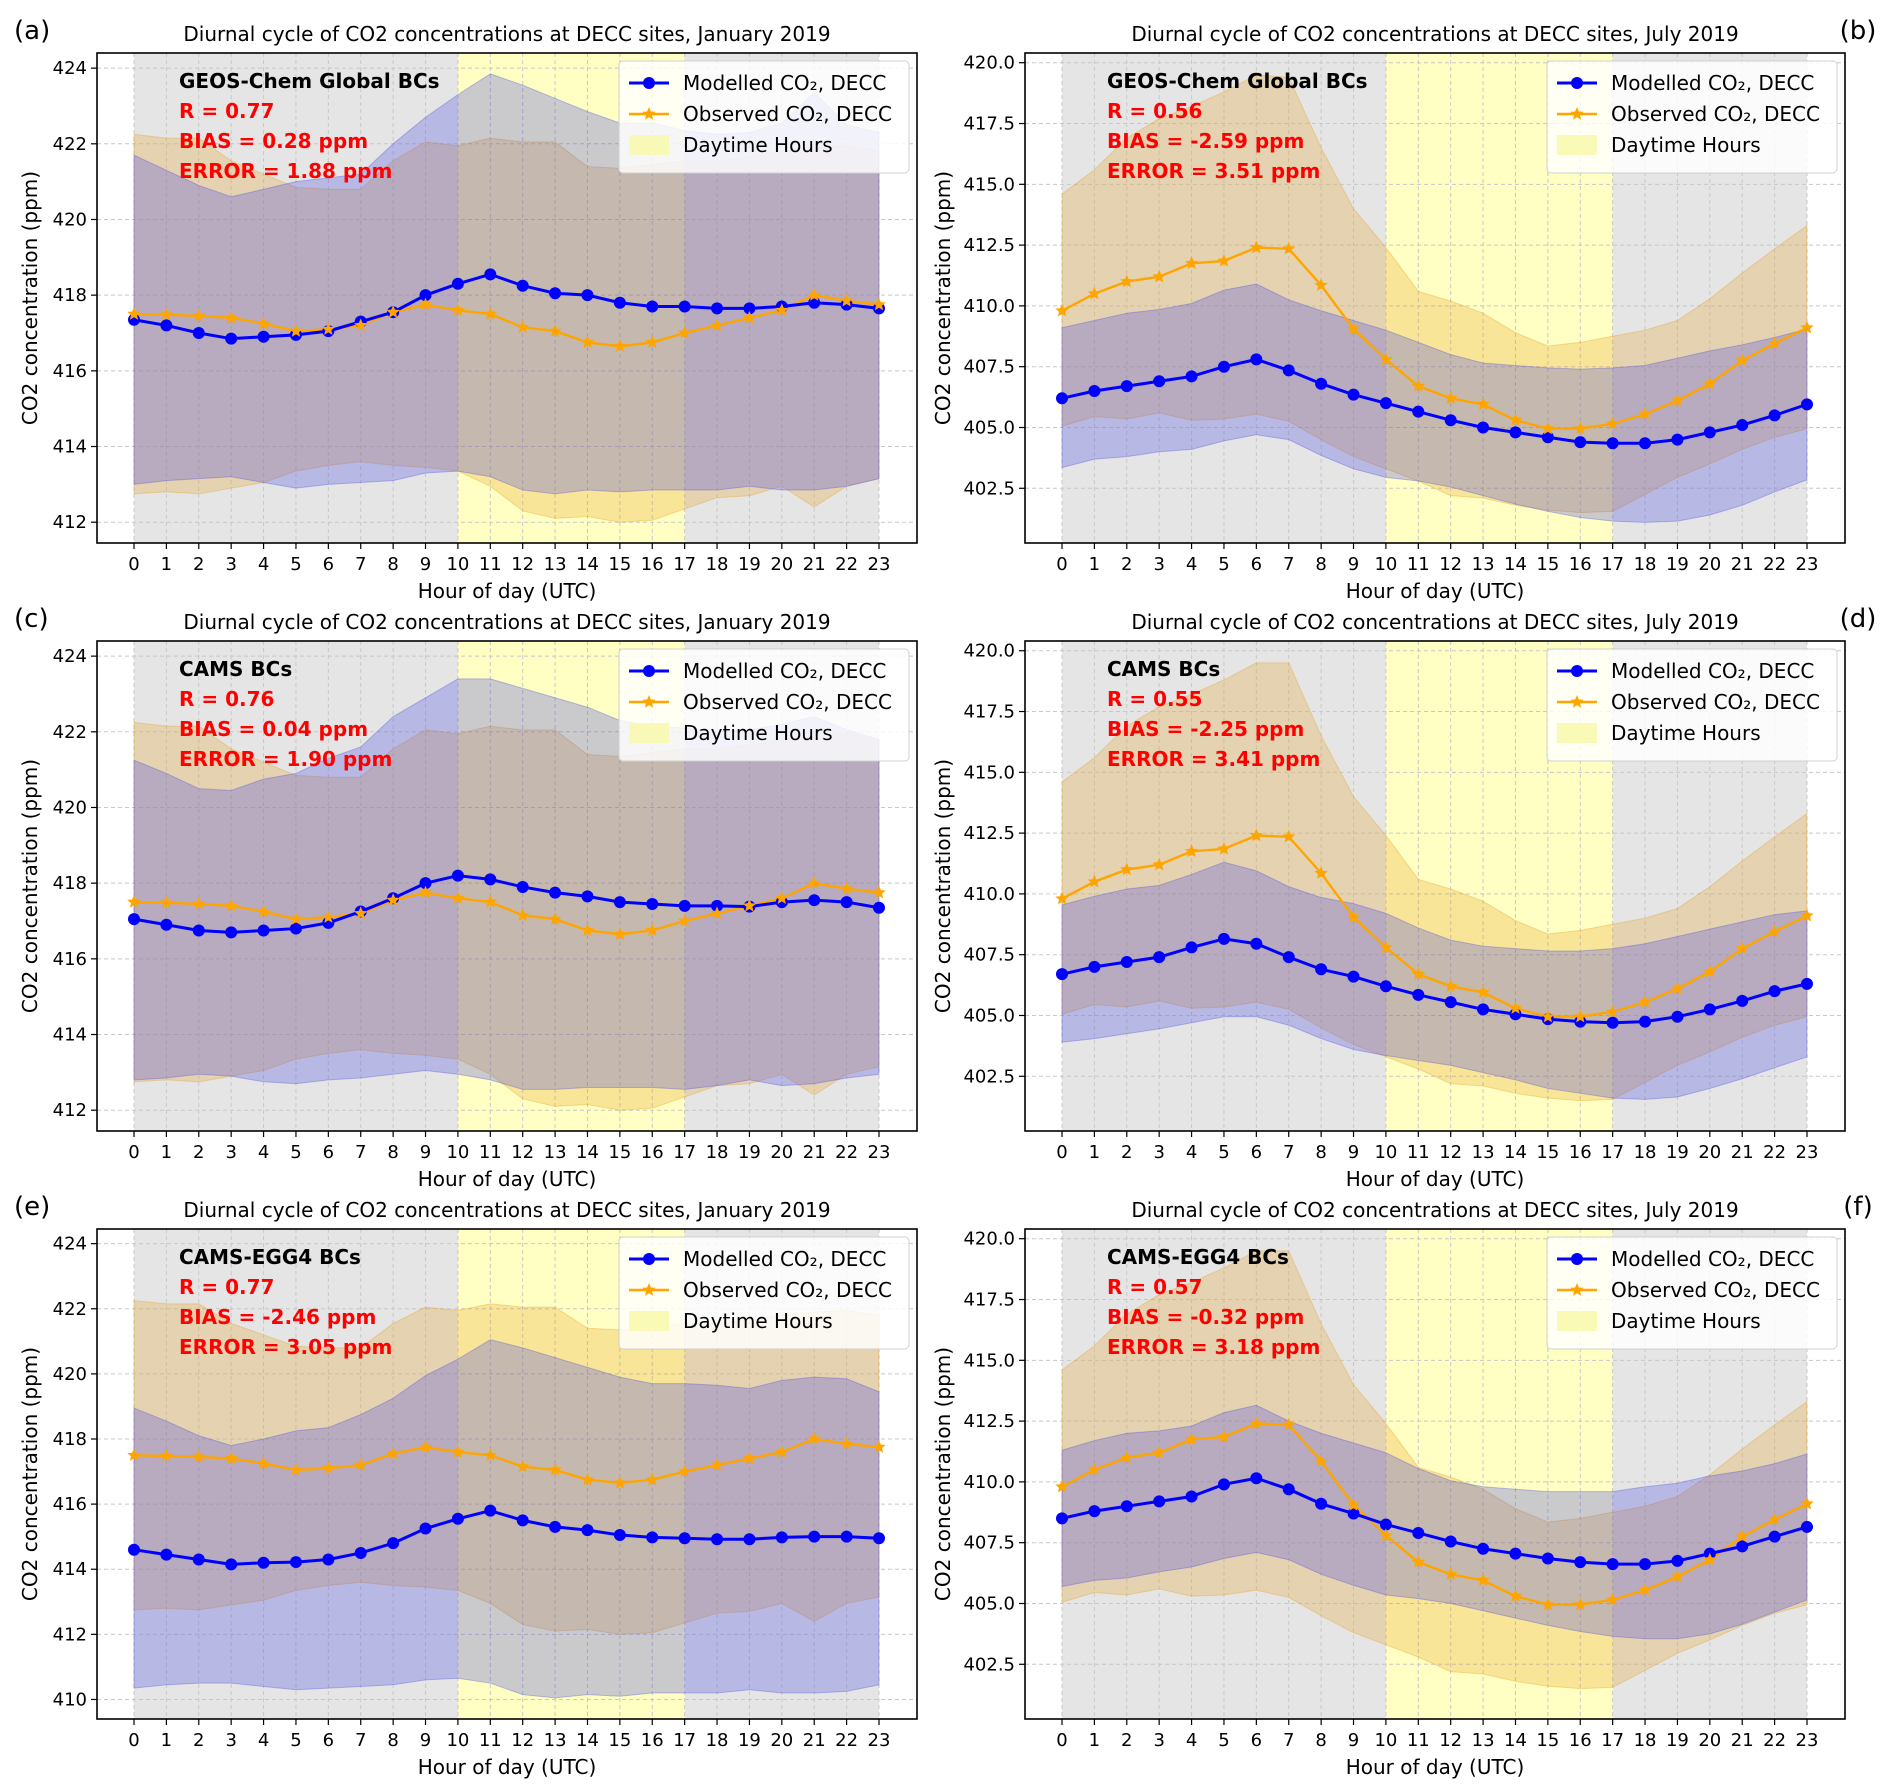 Image resolution: width=1892 pixels, height=1791 pixels. Describe the element at coordinates (1154, 111) in the screenshot. I see `annotation-r: R = 0.56` at that location.